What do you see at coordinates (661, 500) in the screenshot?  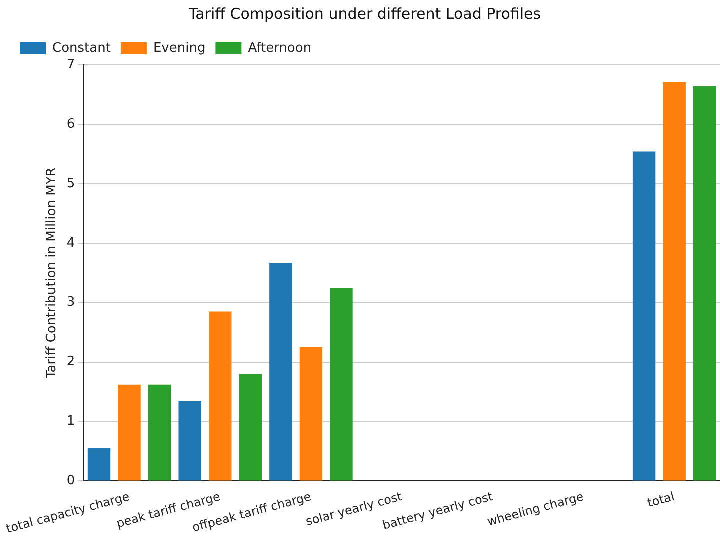 I see `x-tick-label: total` at bounding box center [661, 500].